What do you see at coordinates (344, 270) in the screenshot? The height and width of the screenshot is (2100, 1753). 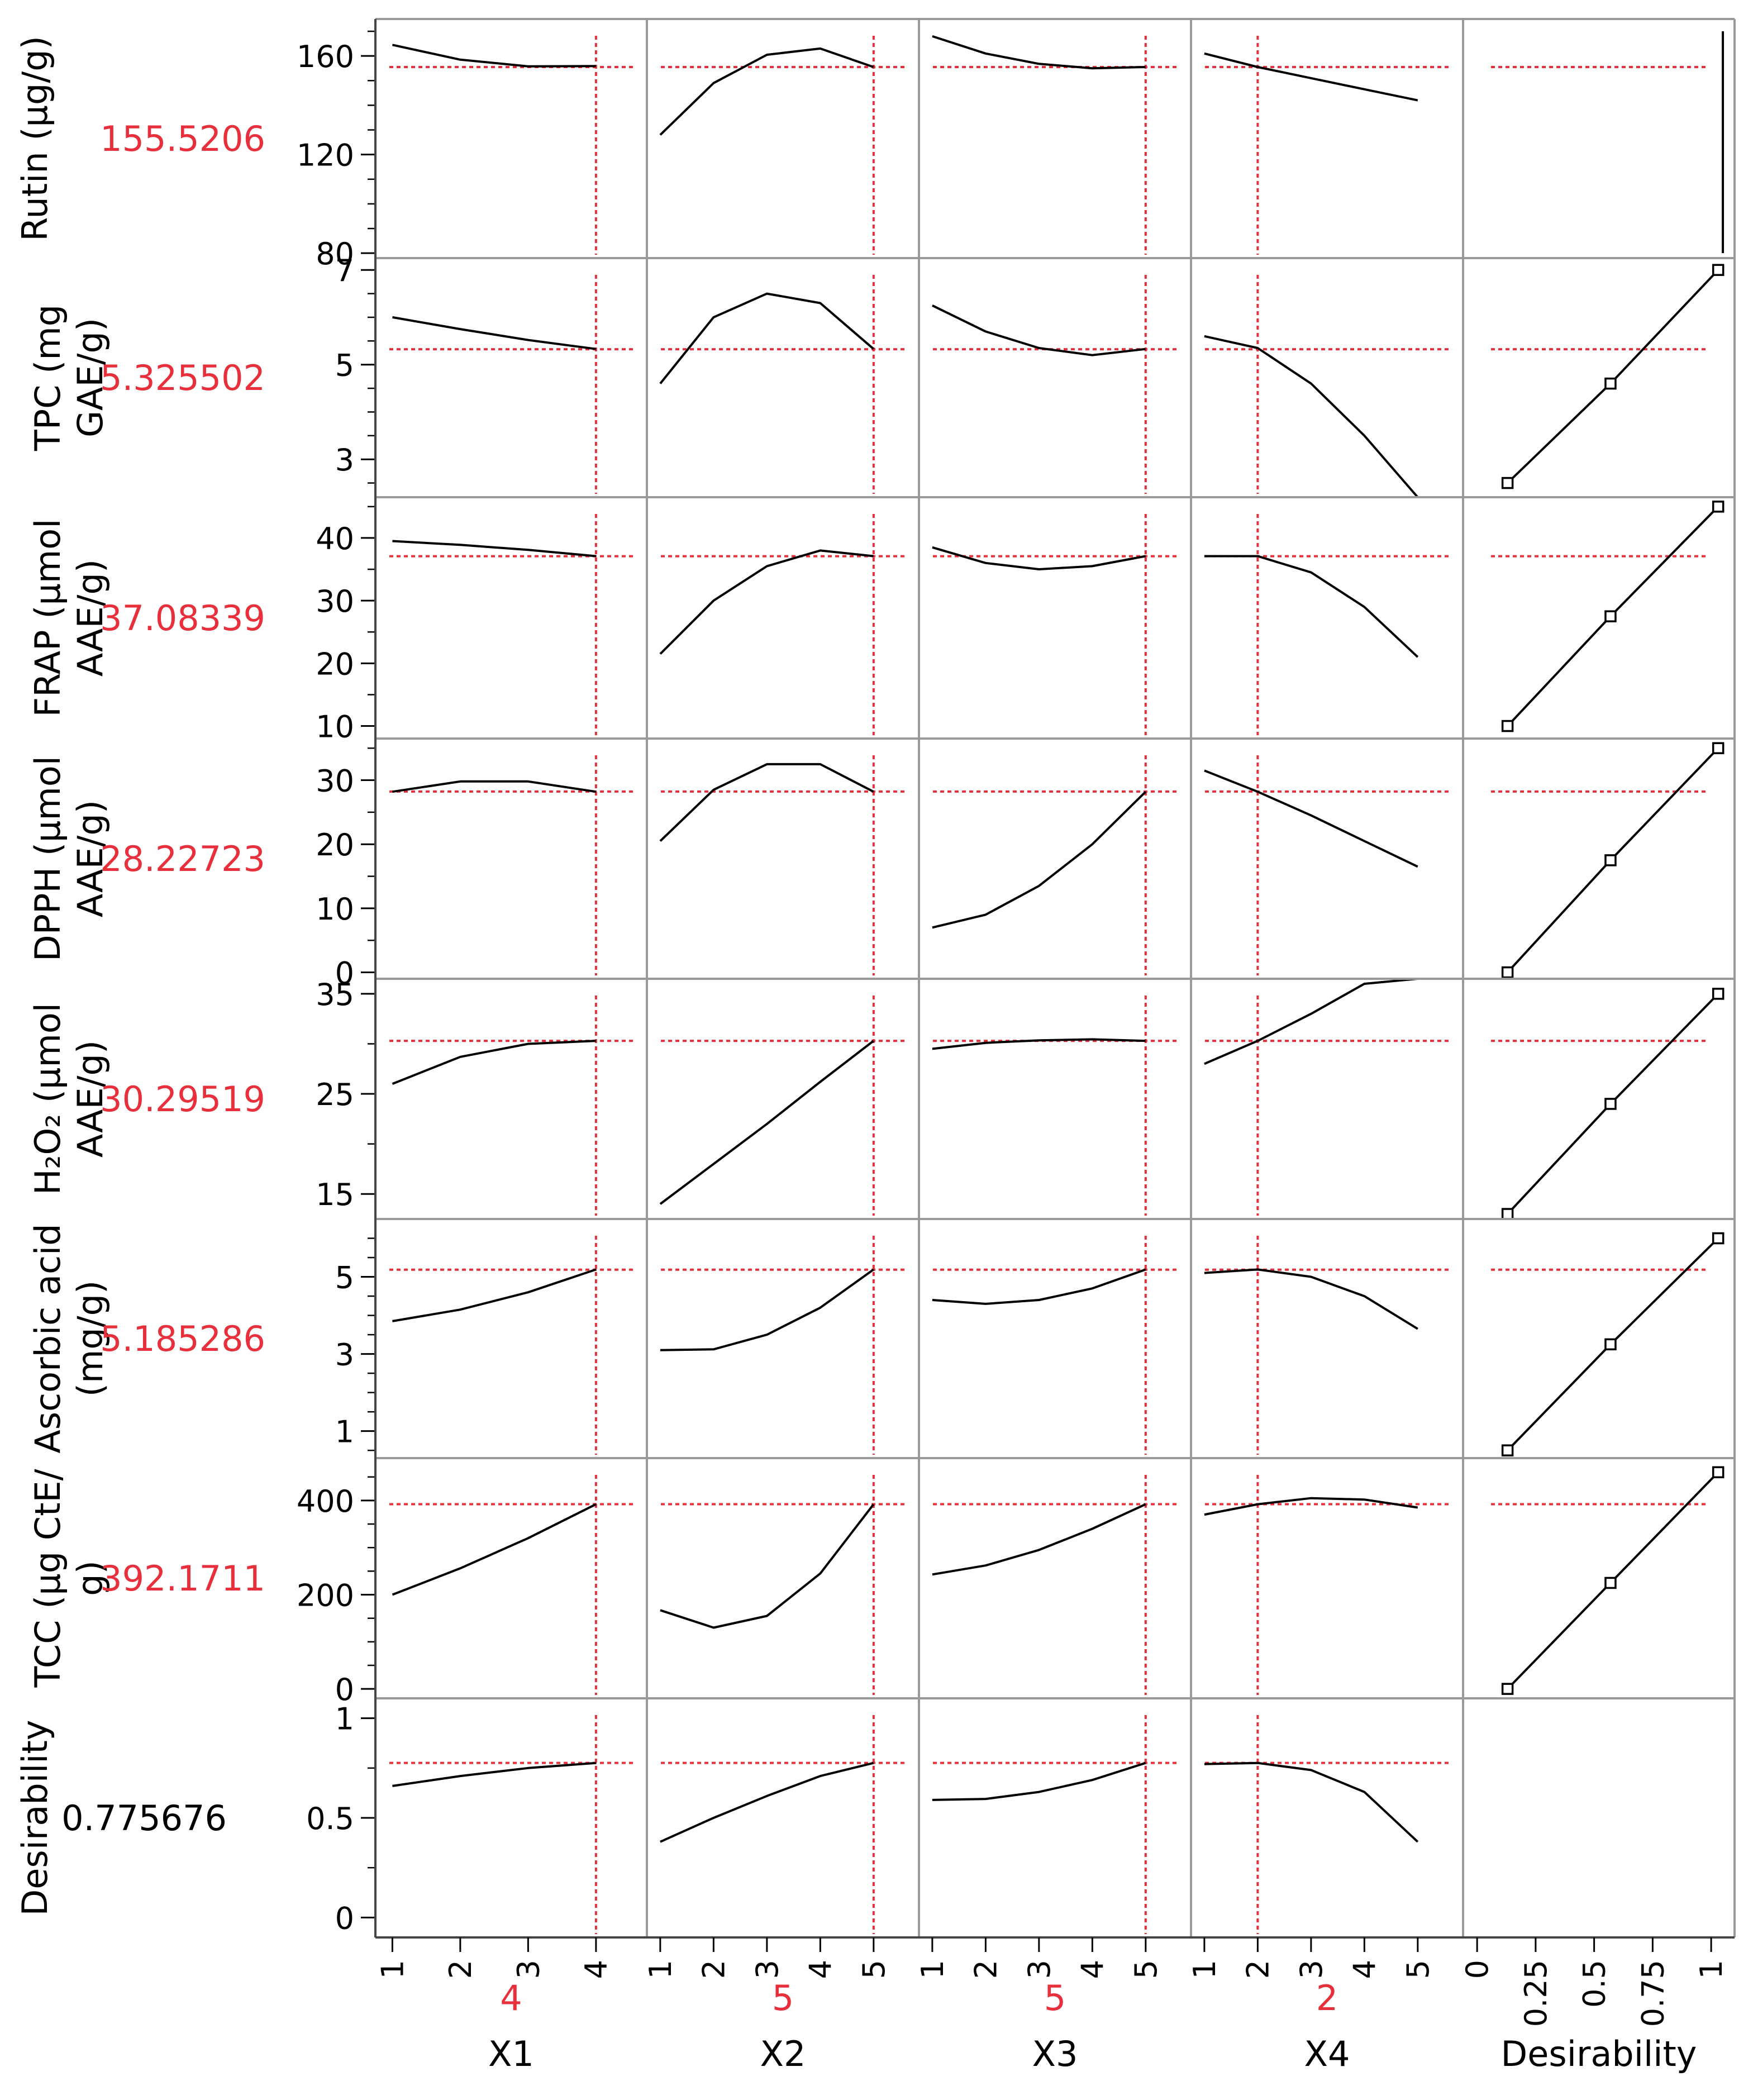 I see `y-tick-label: 7` at bounding box center [344, 270].